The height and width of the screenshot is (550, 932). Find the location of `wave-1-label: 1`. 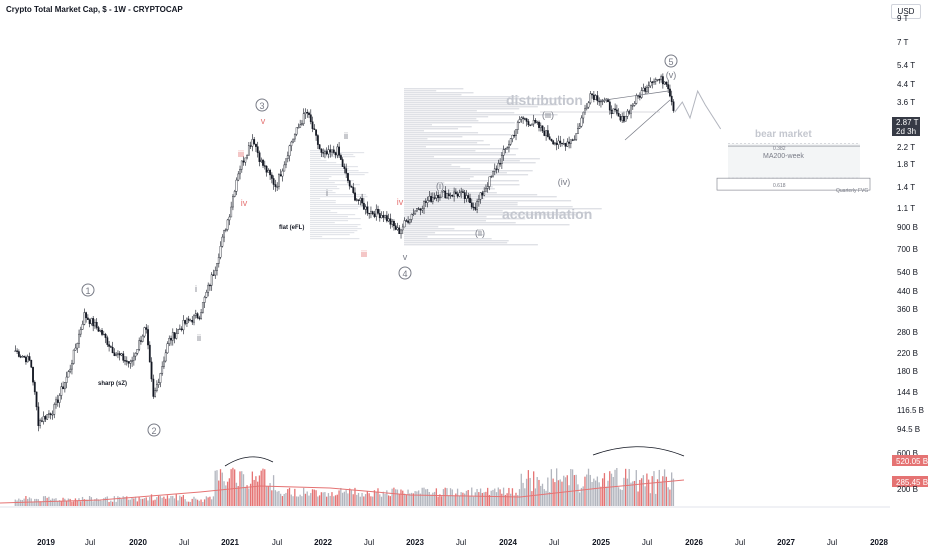

wave-1-label: 1 is located at coordinates (87, 291).